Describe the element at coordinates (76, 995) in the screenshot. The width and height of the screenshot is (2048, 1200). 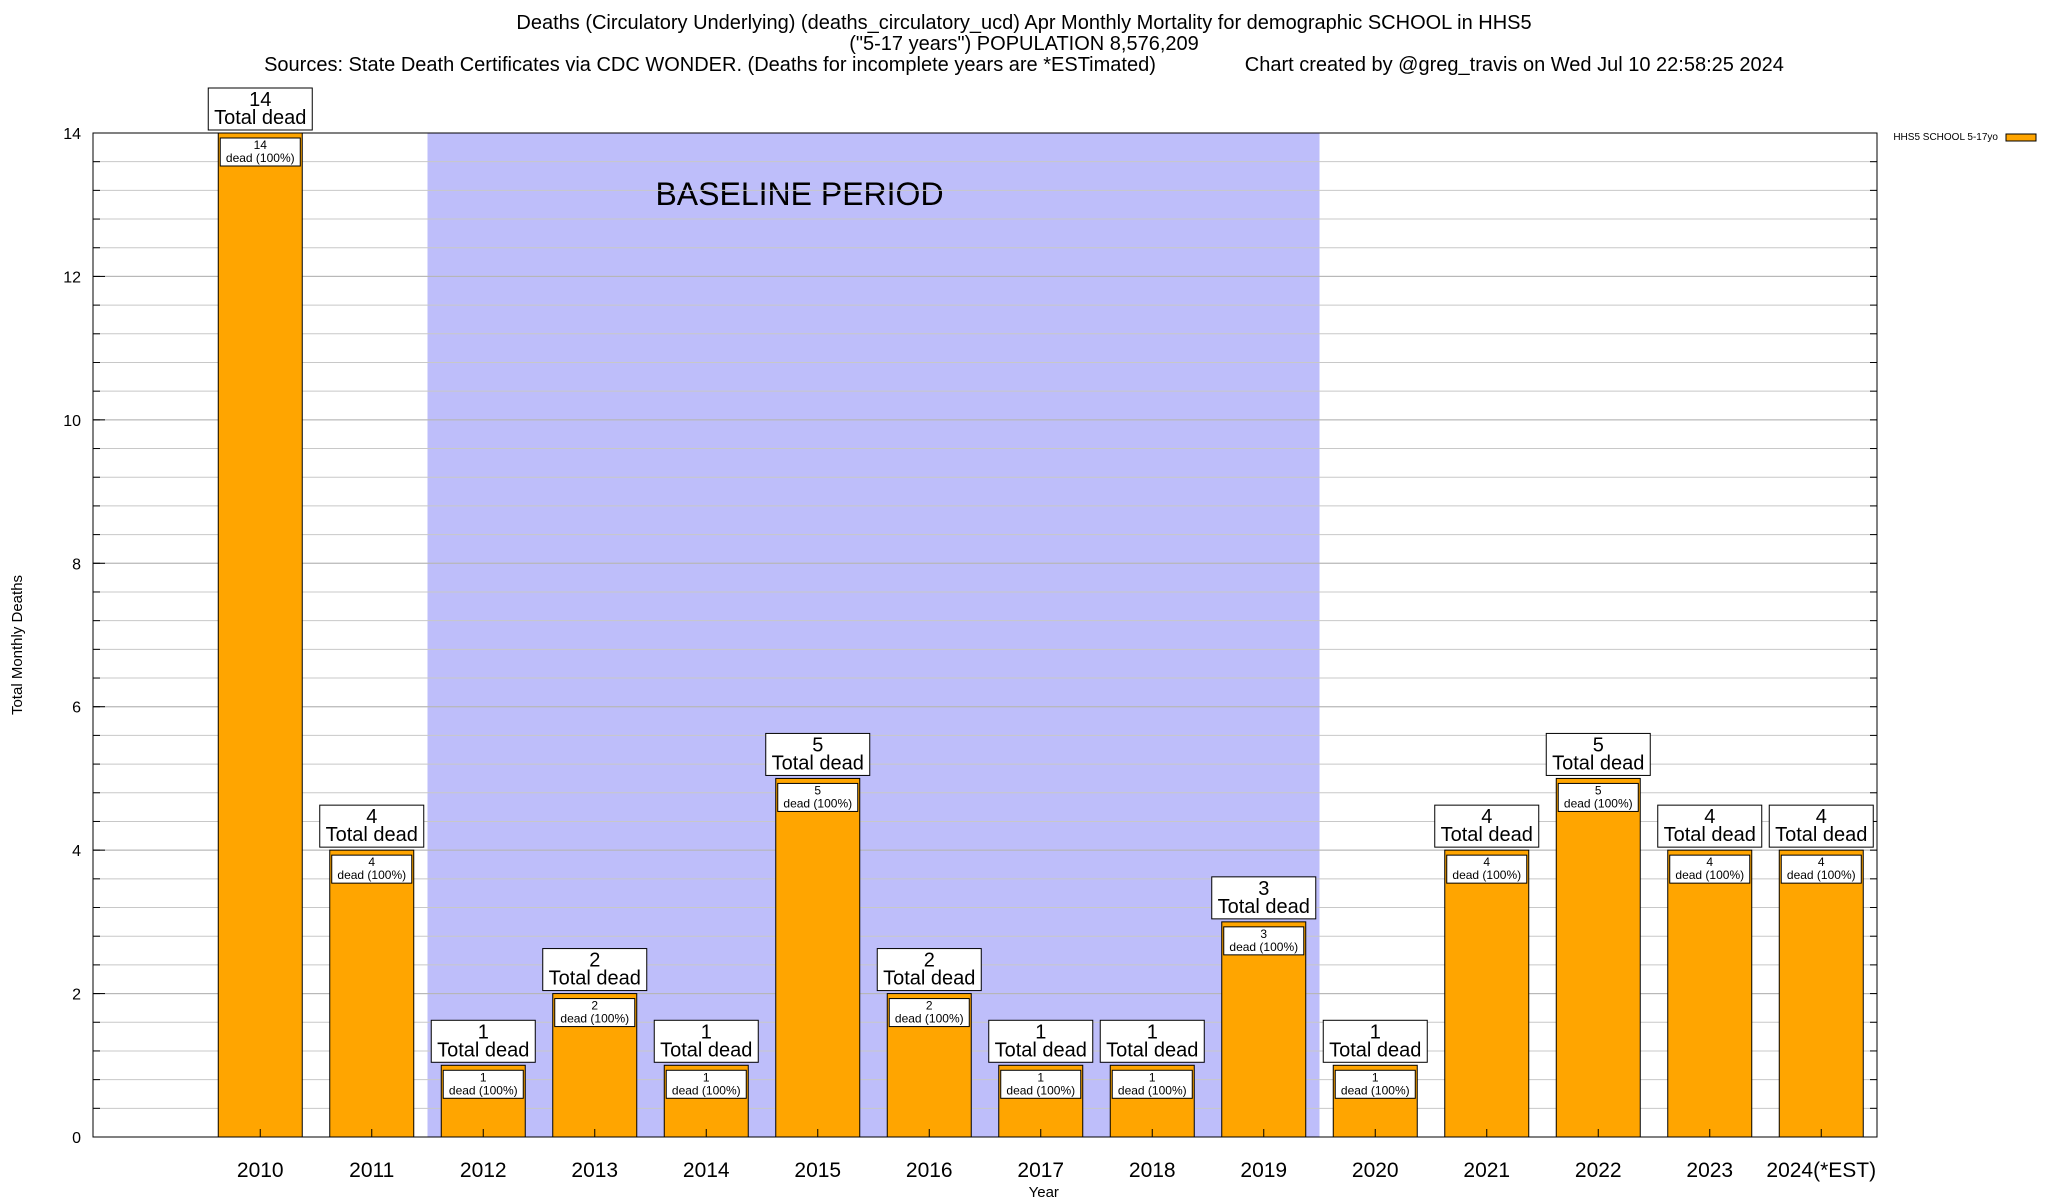
I see `y-tick-label: 2` at that location.